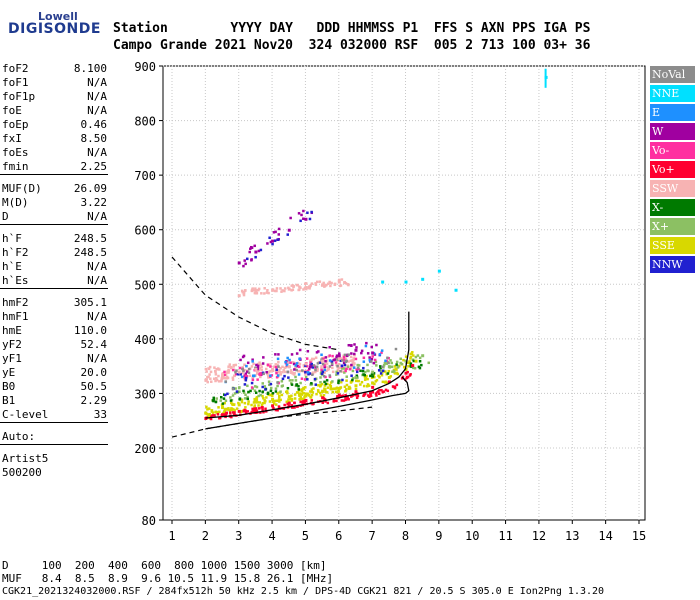 This screenshot has height=600, width=700. Describe the element at coordinates (356, 378) in the screenshot. I see `series-point-x-` at that location.